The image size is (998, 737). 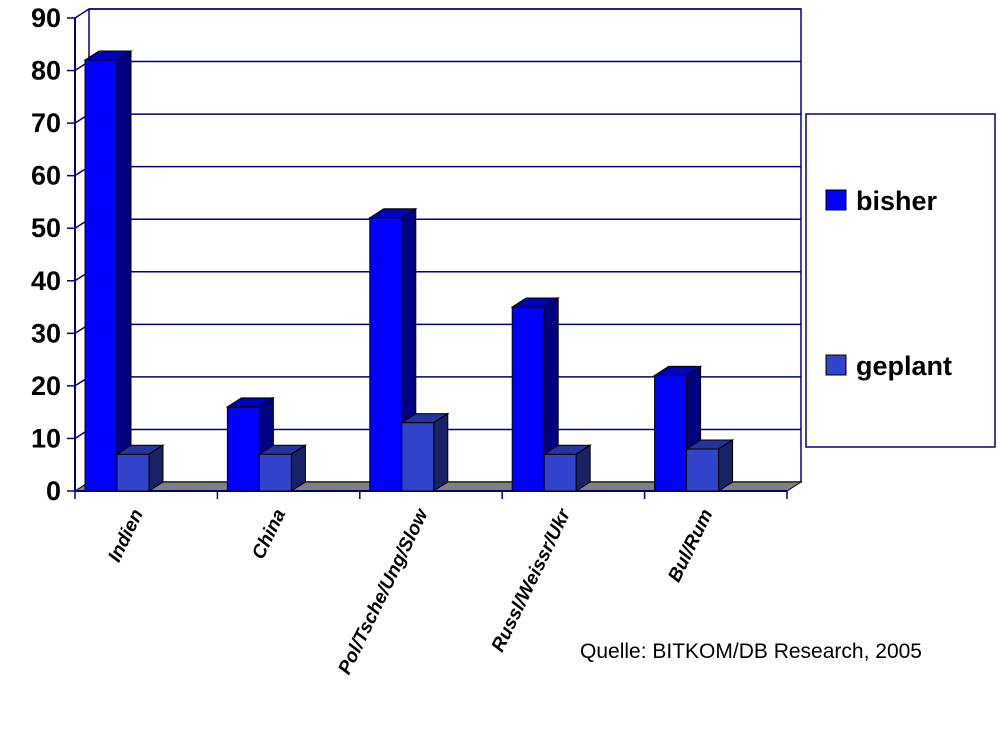 What do you see at coordinates (46, 333) in the screenshot?
I see `y-tick-label: 30` at bounding box center [46, 333].